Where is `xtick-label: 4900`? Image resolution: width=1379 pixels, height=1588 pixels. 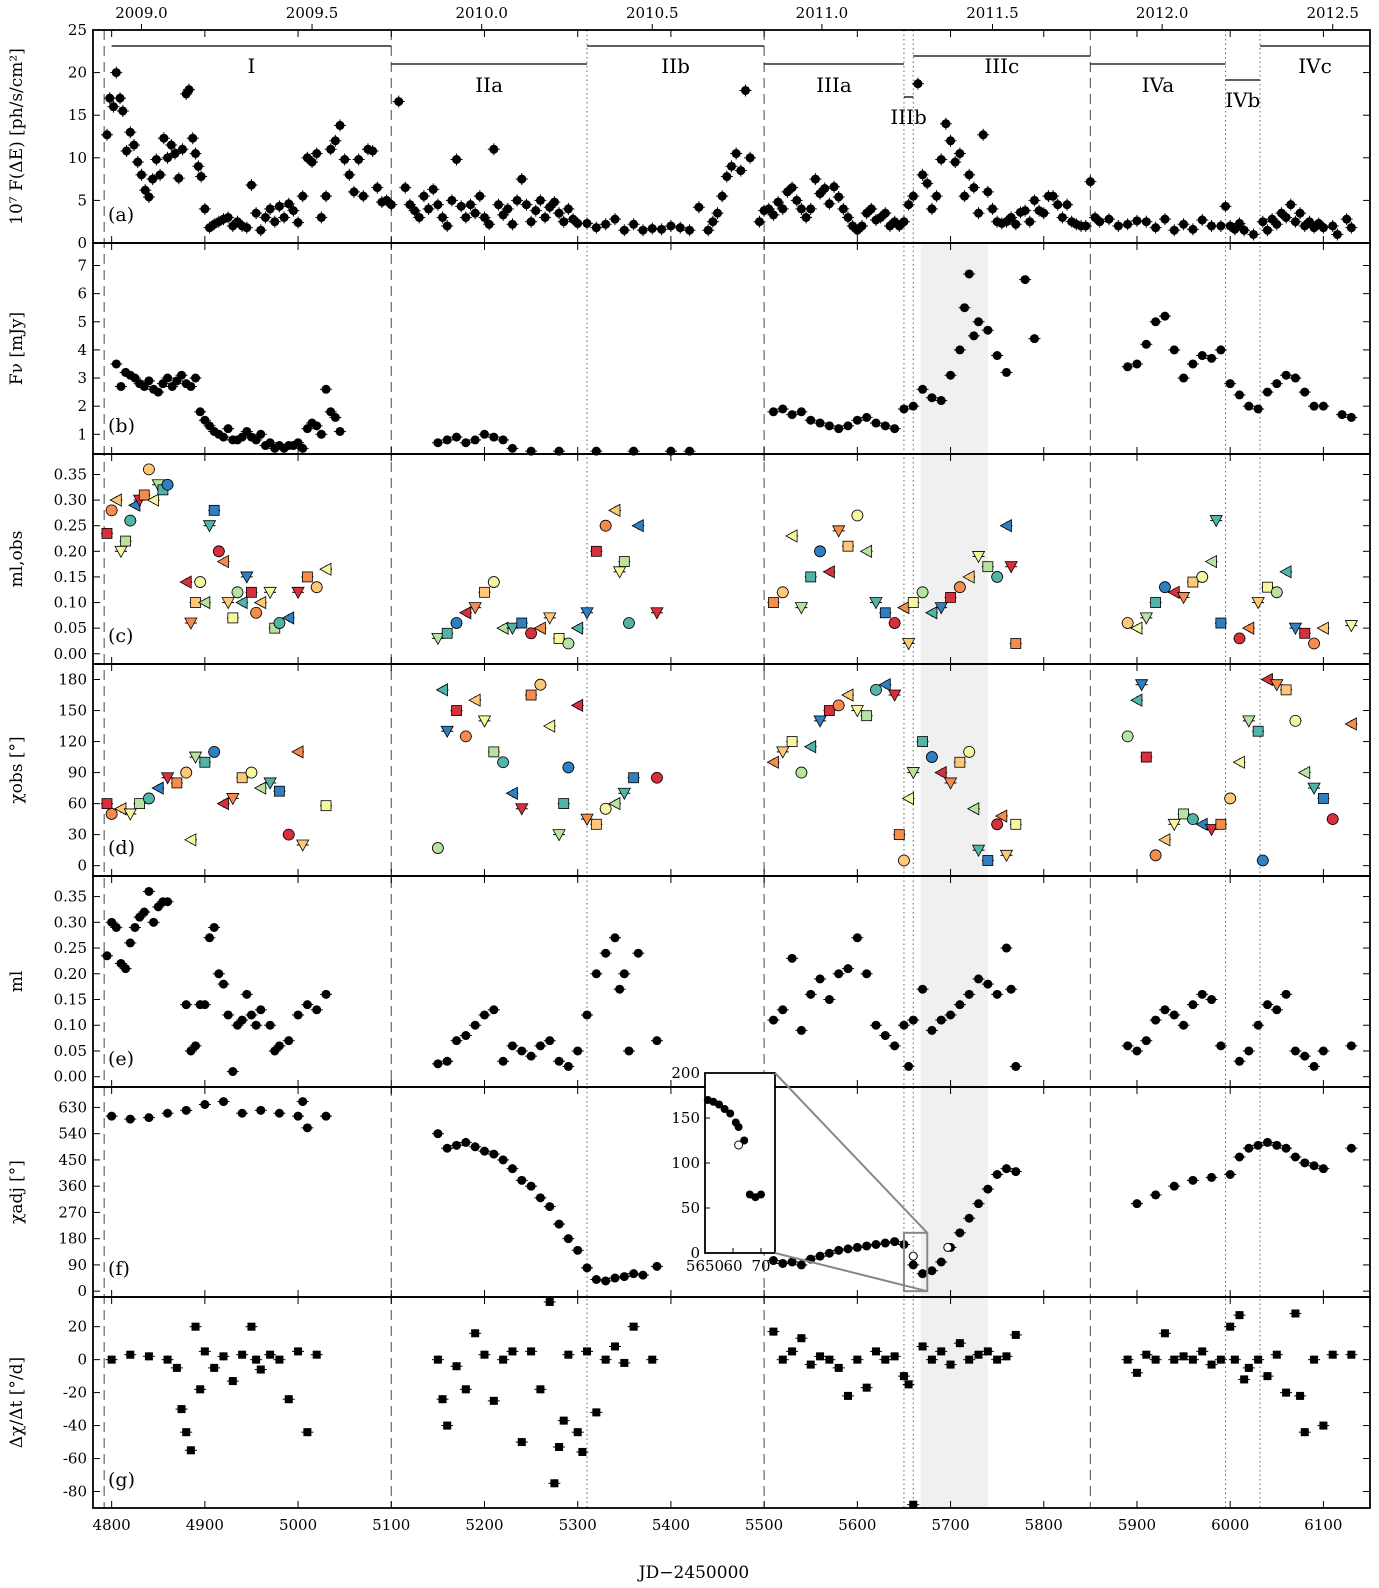
xtick-label: 4900 is located at coordinates (205, 1525).